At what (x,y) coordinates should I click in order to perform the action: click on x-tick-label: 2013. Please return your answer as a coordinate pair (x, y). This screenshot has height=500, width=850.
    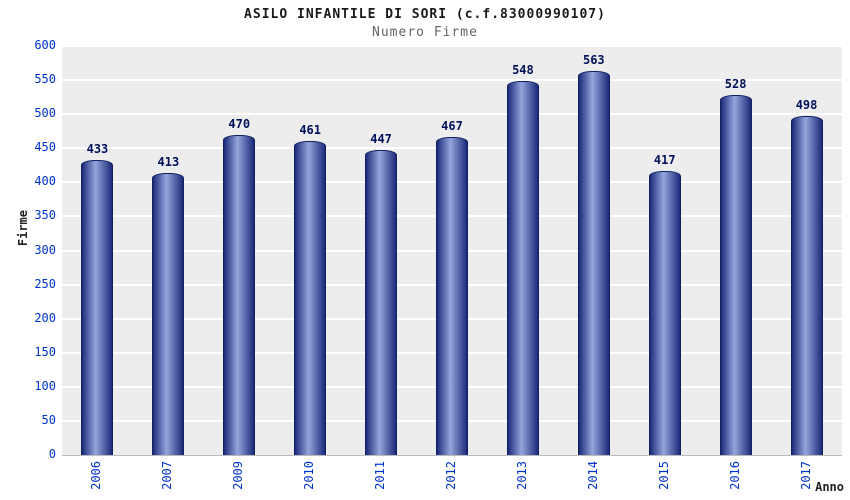
    Looking at the image, I should click on (521, 475).